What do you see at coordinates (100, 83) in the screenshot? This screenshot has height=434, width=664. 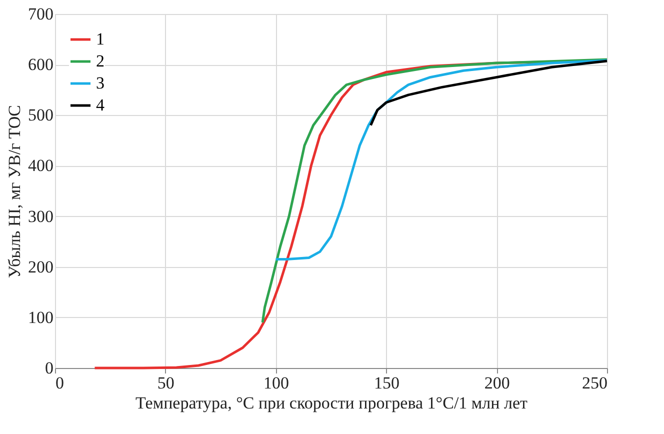 I see `legend-label: 3` at bounding box center [100, 83].